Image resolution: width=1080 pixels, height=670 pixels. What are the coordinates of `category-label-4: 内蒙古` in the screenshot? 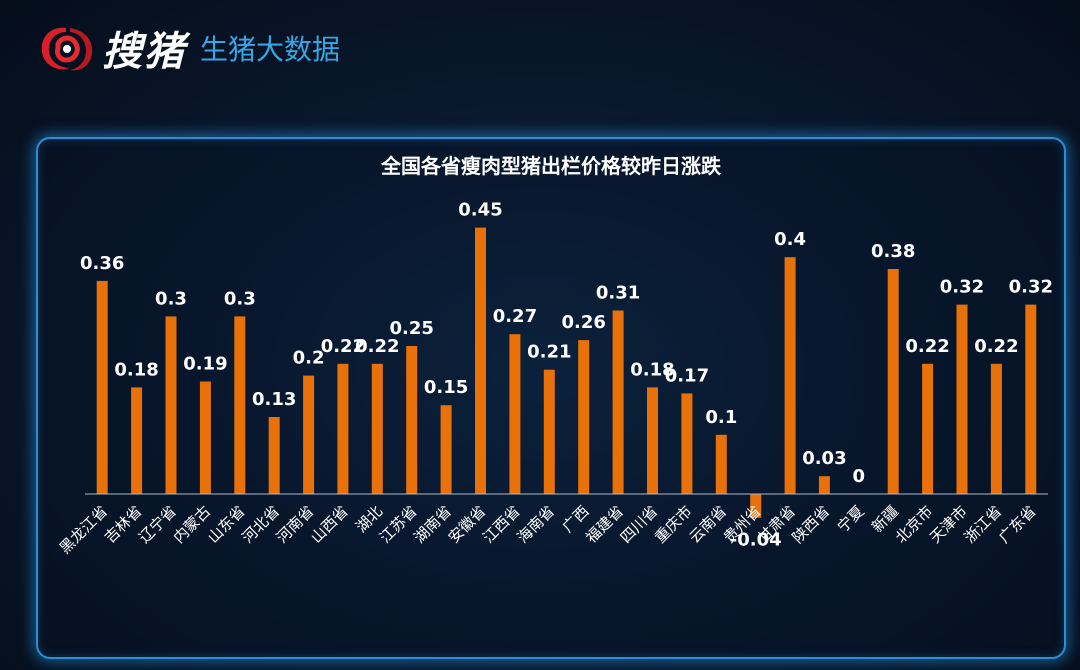 It's located at (192, 524).